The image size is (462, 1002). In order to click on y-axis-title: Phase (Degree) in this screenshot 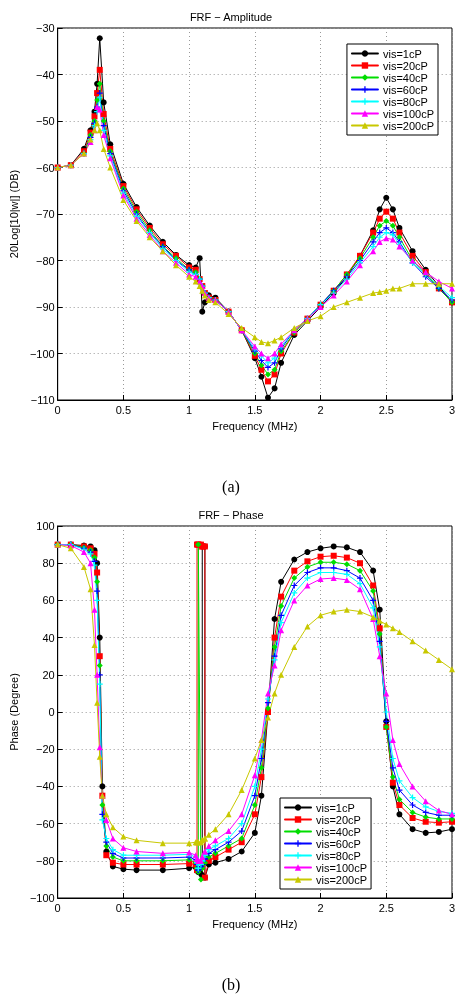, I will do `click(13, 712)`.